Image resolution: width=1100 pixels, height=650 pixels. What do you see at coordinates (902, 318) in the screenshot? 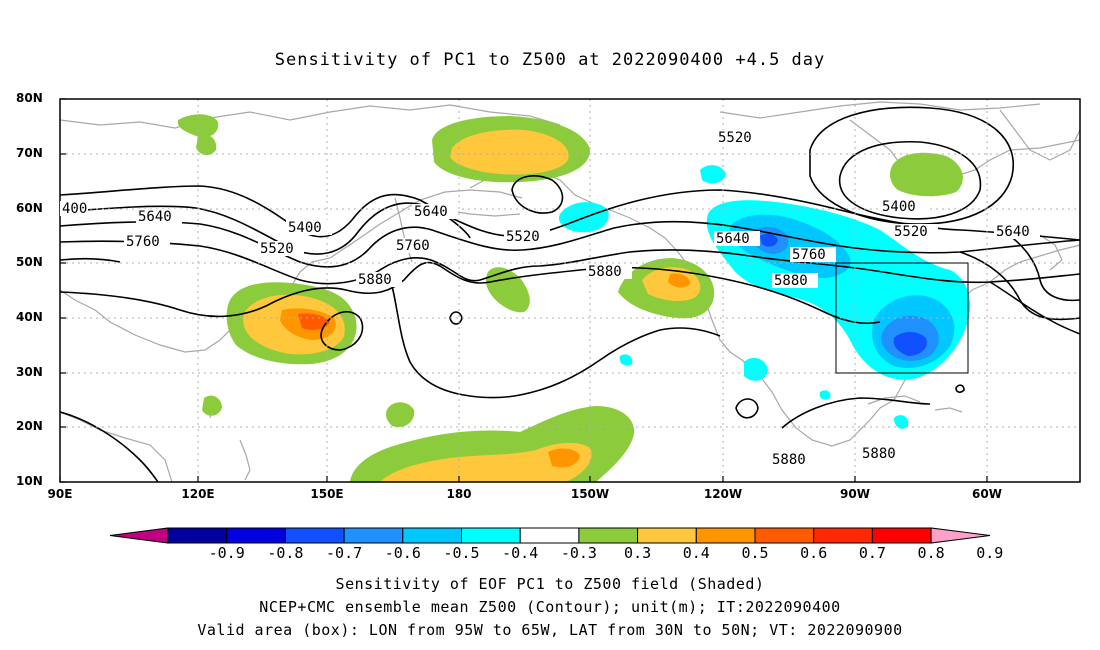
I see `valid-area-box` at bounding box center [902, 318].